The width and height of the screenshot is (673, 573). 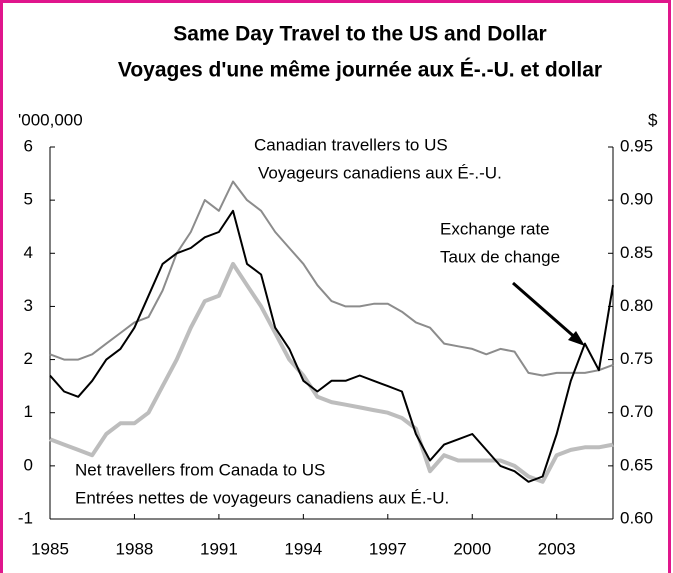 I want to click on annotation: Voyageurs canadiens aux É-.-U., so click(x=380, y=172).